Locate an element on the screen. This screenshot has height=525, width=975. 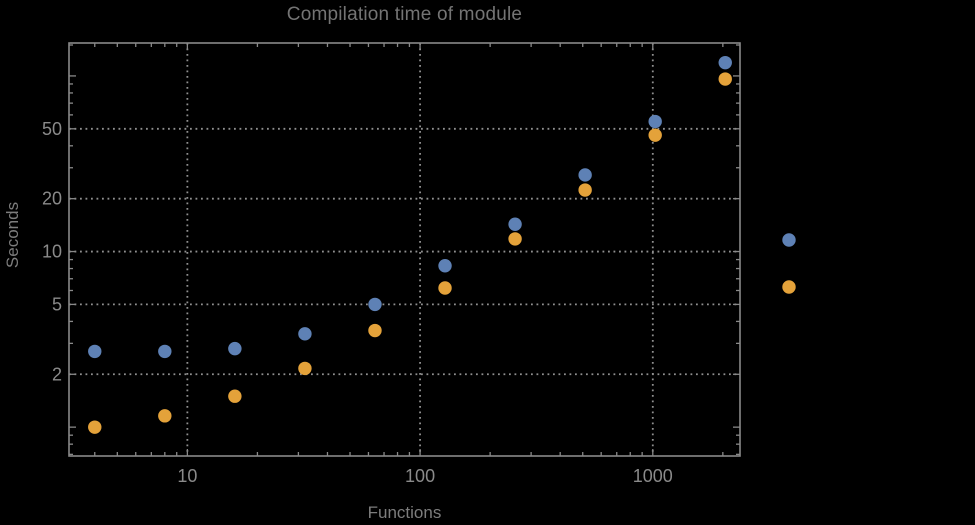
legend-marker-series-2-orange is located at coordinates (789, 287).